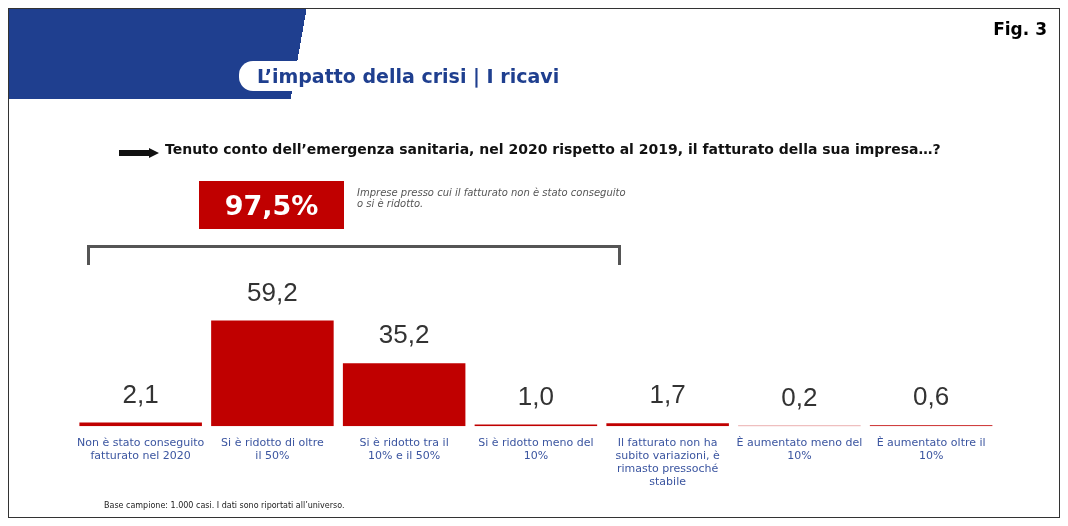 This screenshot has height=526, width=1068. I want to click on x-tick-label: È aumentato oltre il 10%, so click(931, 448).